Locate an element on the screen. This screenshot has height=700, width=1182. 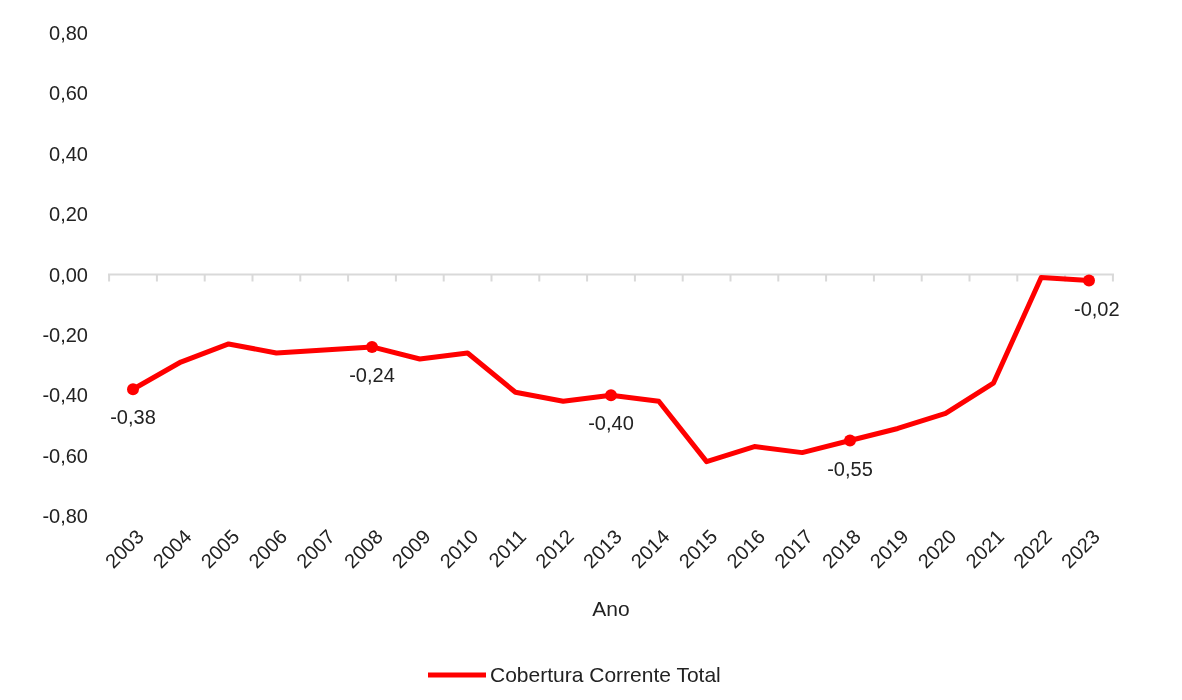
data-label: -0,55 is located at coordinates (850, 468).